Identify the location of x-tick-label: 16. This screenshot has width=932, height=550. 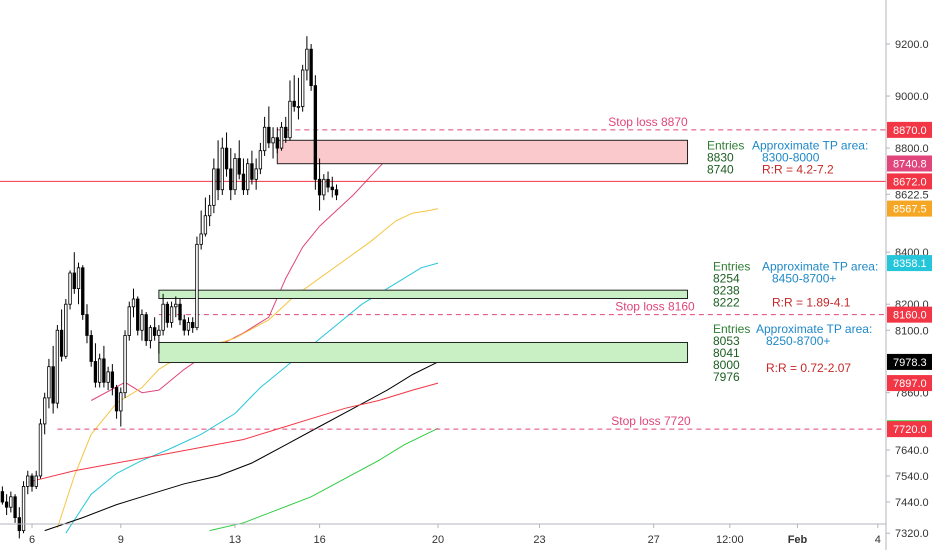
(319, 540).